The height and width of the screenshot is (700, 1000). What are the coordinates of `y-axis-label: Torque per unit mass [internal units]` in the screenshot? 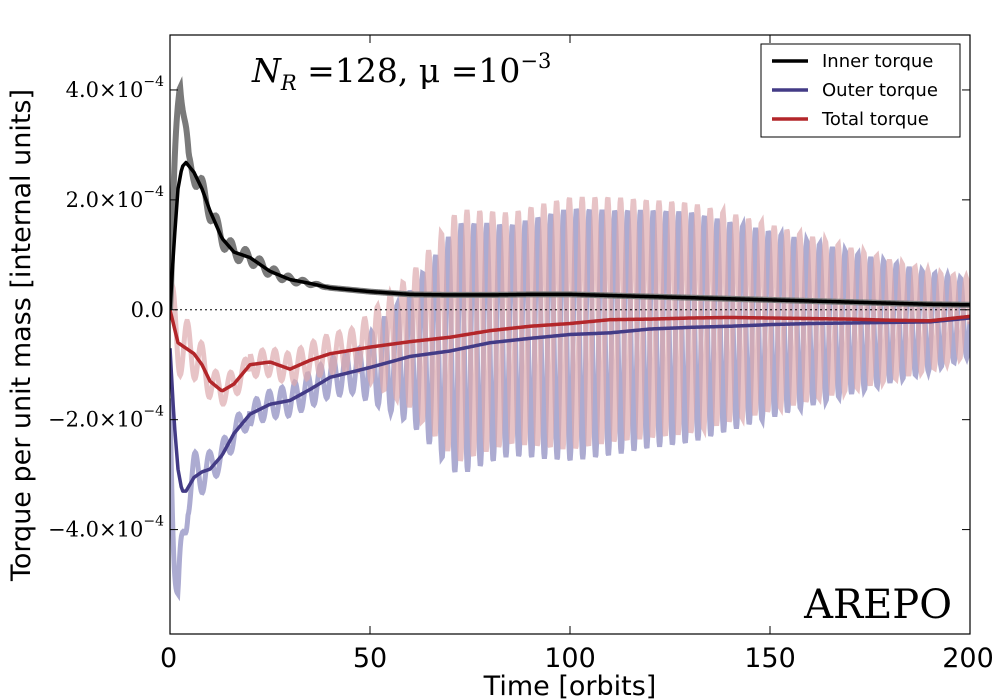 It's located at (21, 335).